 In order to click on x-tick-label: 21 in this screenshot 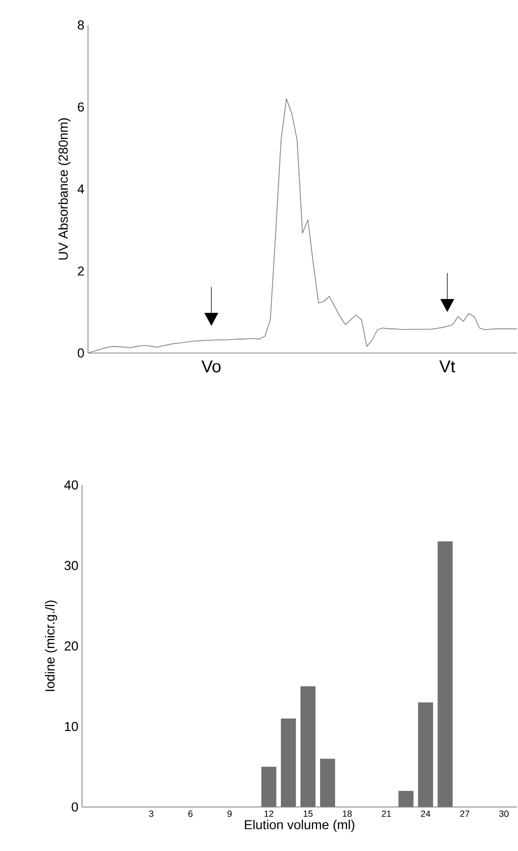, I will do `click(387, 813)`.